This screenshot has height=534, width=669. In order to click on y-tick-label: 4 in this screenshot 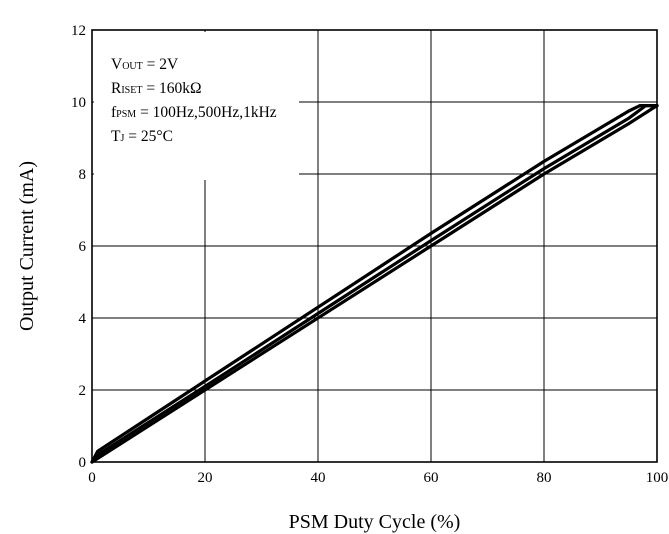, I will do `click(83, 319)`.